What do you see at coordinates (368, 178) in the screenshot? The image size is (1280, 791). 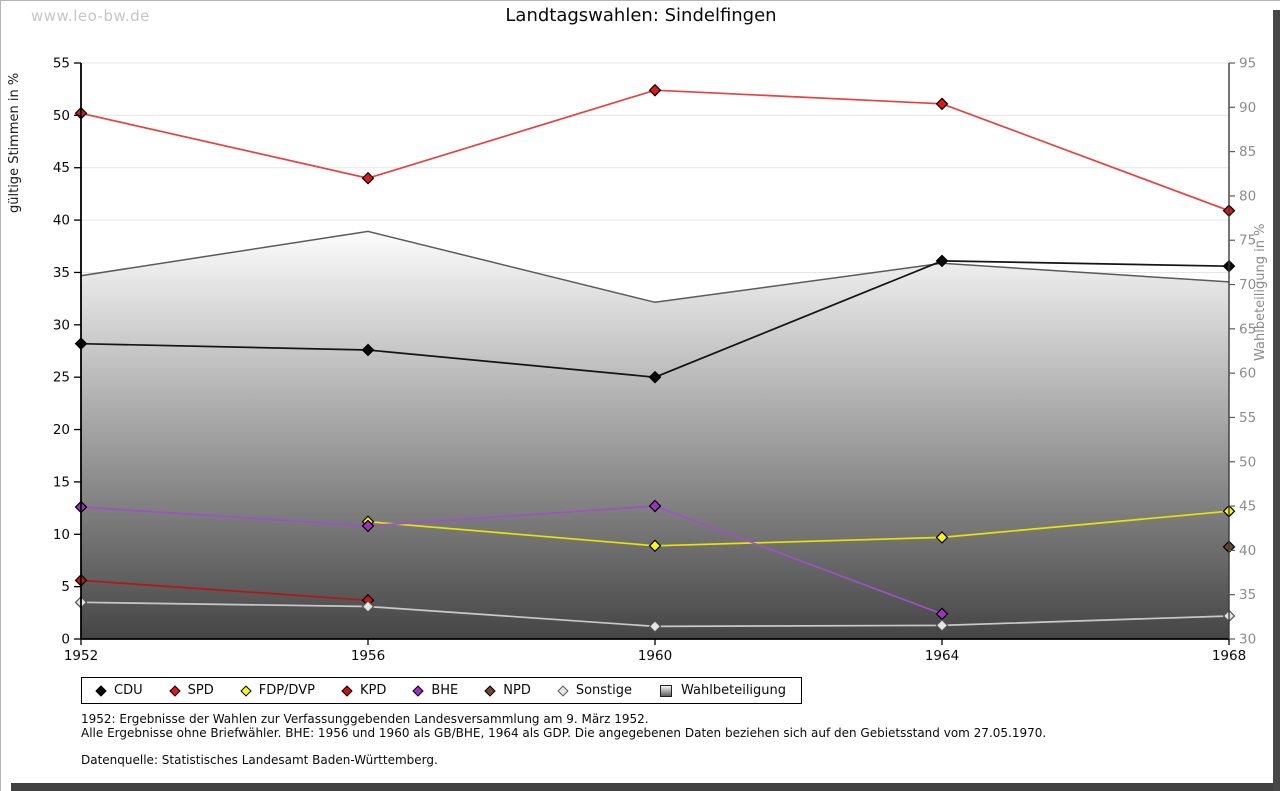 I see `point-SPD-1956` at bounding box center [368, 178].